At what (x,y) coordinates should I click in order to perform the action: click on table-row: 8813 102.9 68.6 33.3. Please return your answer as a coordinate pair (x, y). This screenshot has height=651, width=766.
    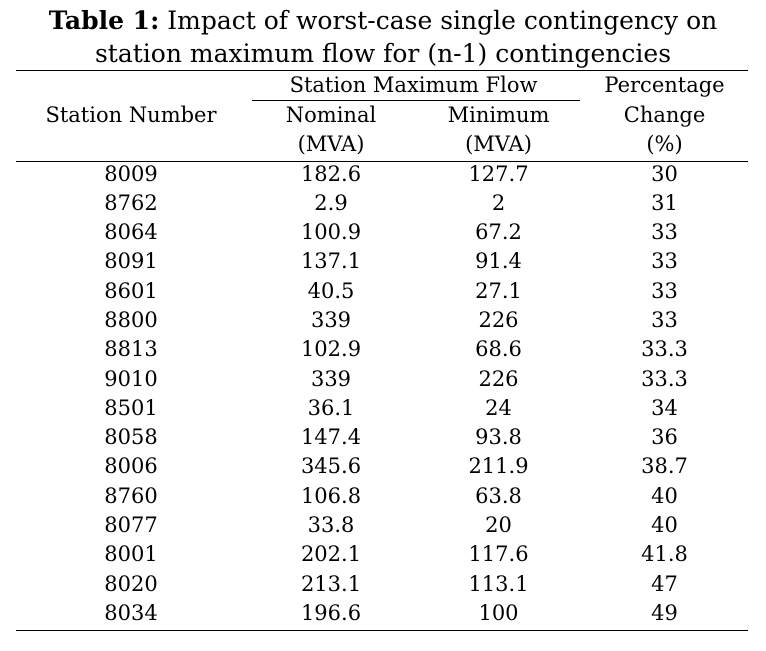
    Looking at the image, I should click on (382, 349).